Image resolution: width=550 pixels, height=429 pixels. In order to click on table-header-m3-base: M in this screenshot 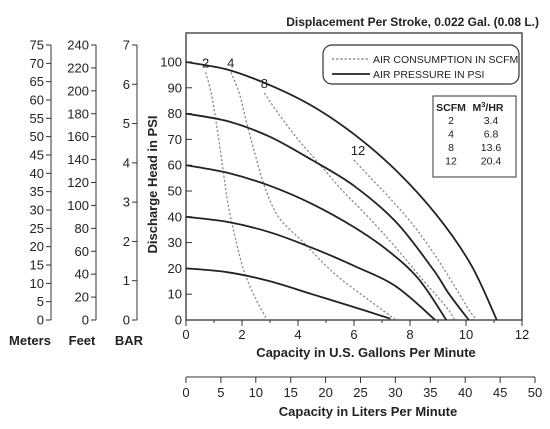, I will do `click(476, 108)`.